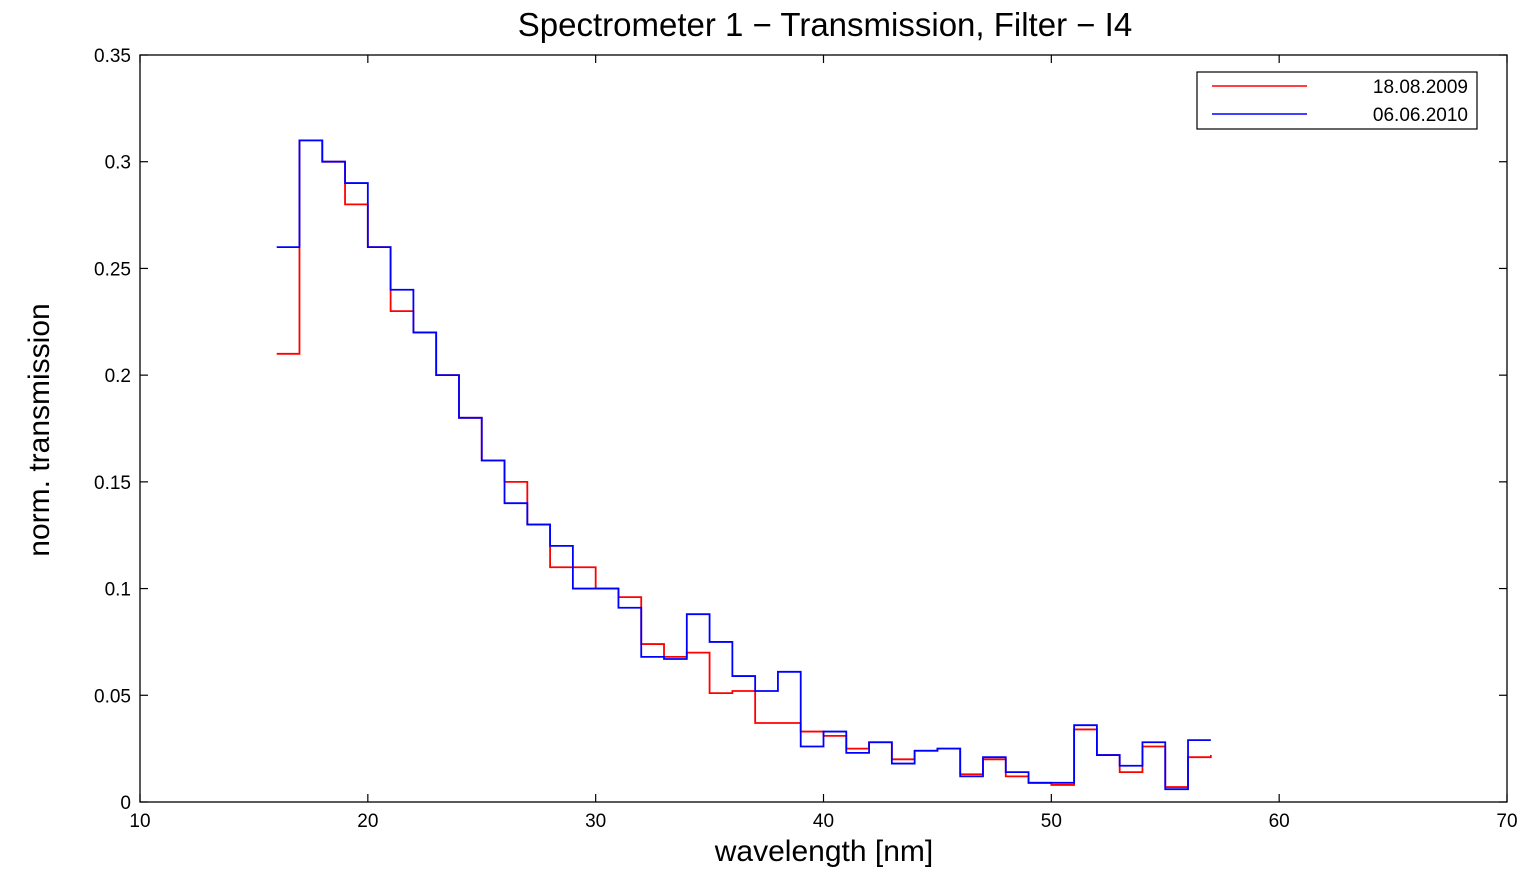 This screenshot has height=871, width=1529. I want to click on x-tick-label: 40, so click(823, 821).